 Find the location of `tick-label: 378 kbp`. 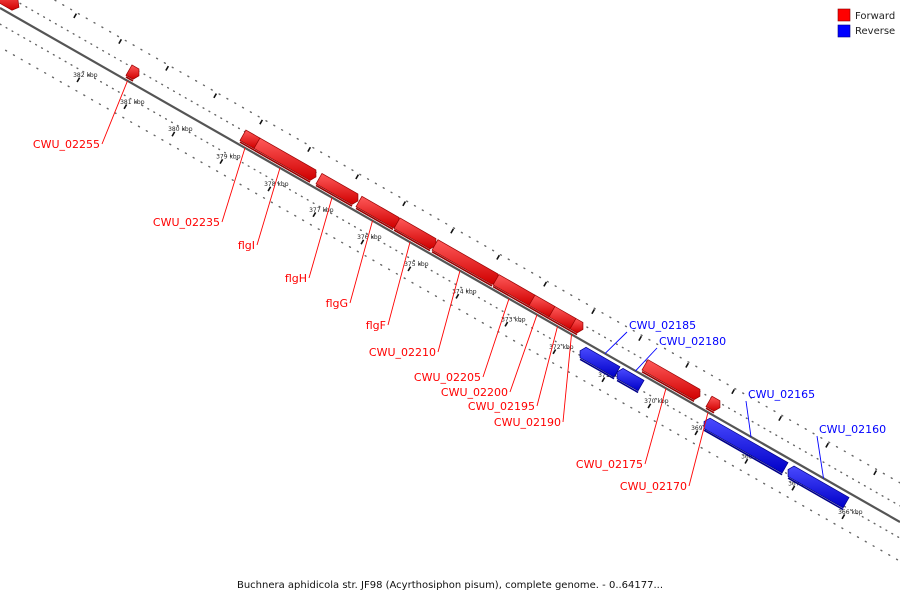

tick-label: 378 kbp is located at coordinates (276, 184).